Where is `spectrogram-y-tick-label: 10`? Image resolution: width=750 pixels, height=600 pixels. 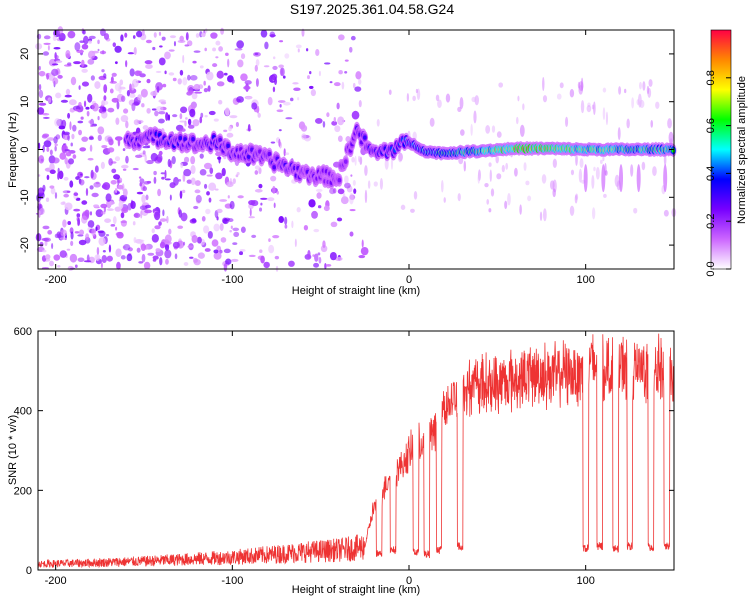 spectrogram-y-tick-label: 10 is located at coordinates (25, 102).